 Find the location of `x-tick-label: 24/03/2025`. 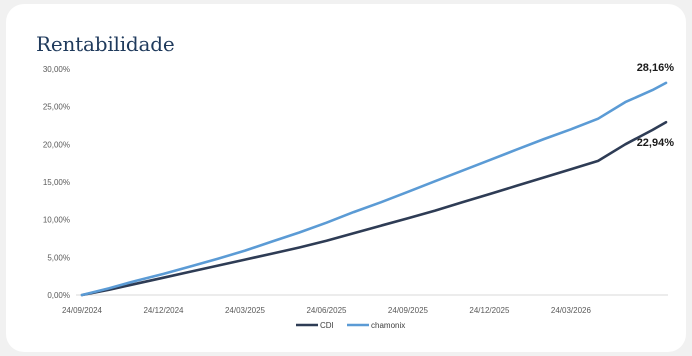

x-tick-label: 24/03/2025 is located at coordinates (245, 310).